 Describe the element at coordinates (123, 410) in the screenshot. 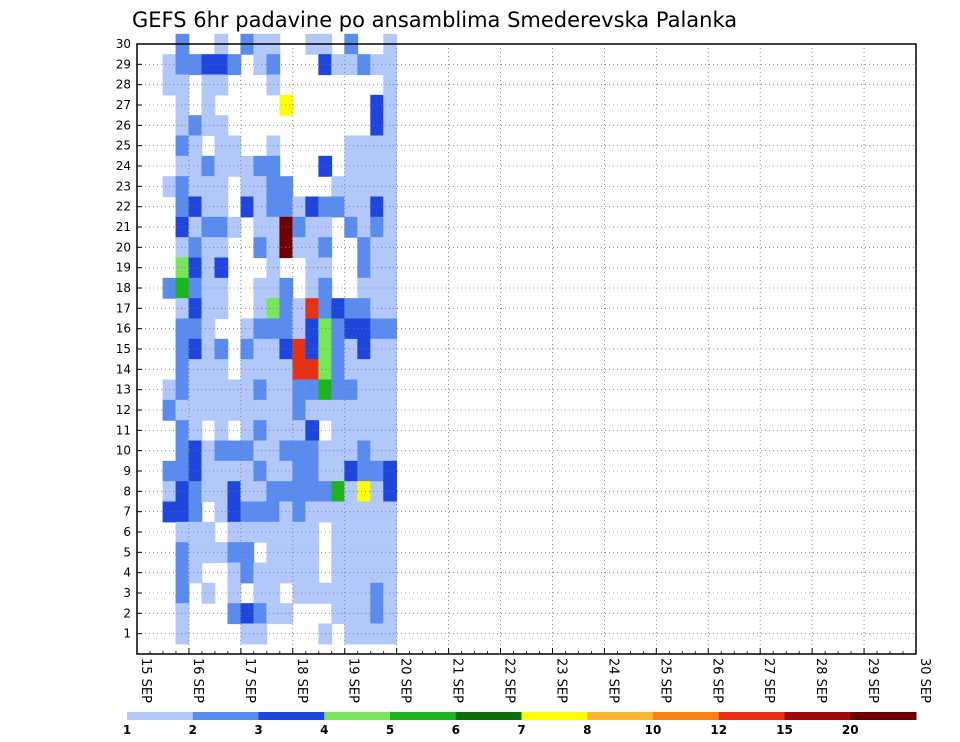

I see `y-tick-label: 12` at that location.